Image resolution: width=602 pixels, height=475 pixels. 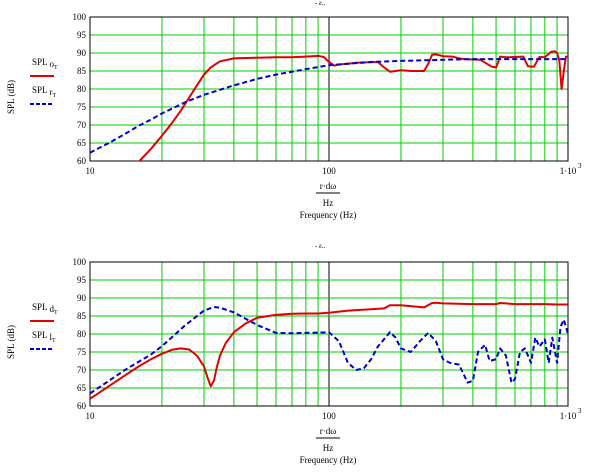 I want to click on legend-label: SPL rT, so click(x=44, y=92).